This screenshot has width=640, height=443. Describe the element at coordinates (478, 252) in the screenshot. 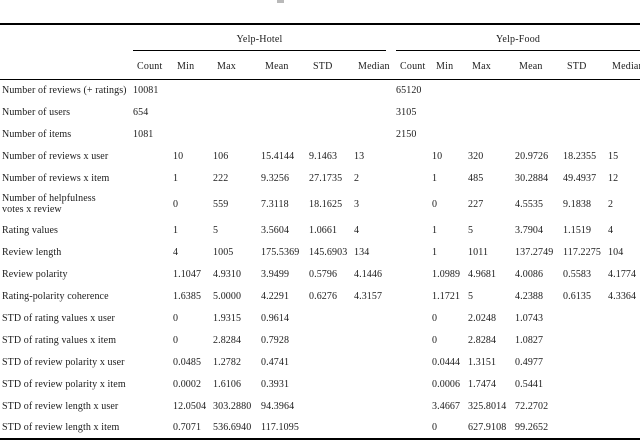

I see `stat-cell: 1011` at that location.